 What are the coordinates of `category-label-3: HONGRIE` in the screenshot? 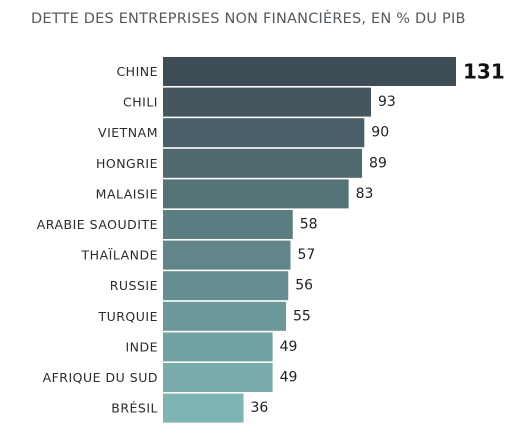 It's located at (127, 163).